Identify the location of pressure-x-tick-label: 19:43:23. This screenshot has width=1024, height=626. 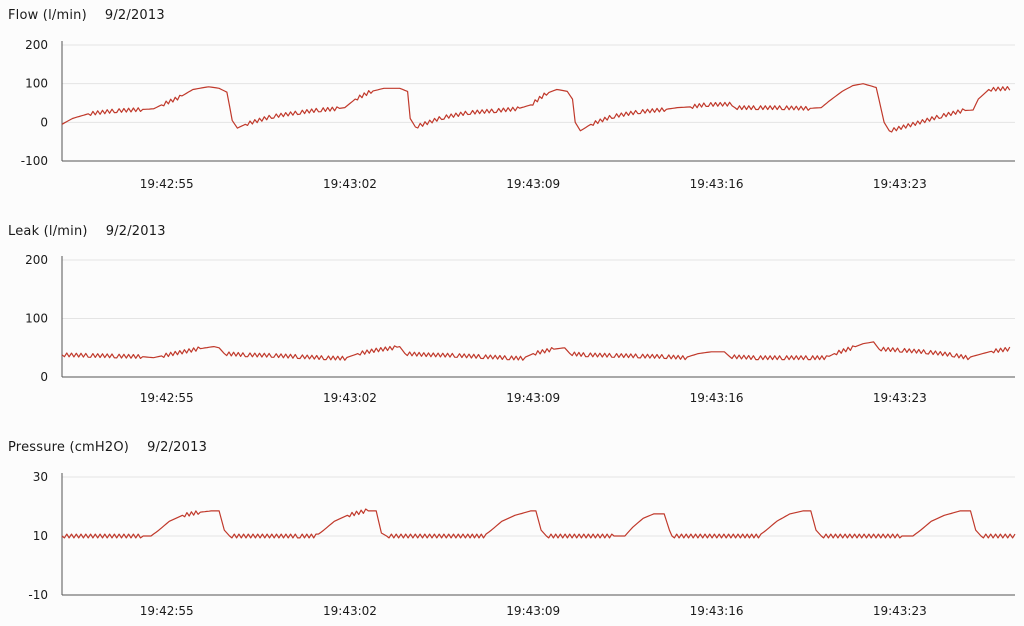
(900, 611).